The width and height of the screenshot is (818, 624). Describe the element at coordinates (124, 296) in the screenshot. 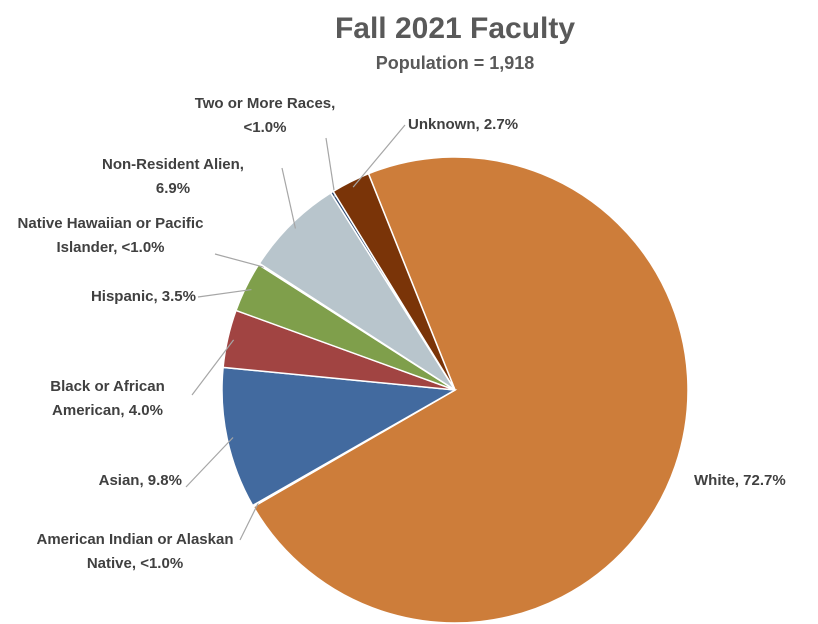

I see `label-category: Hispanic,` at that location.